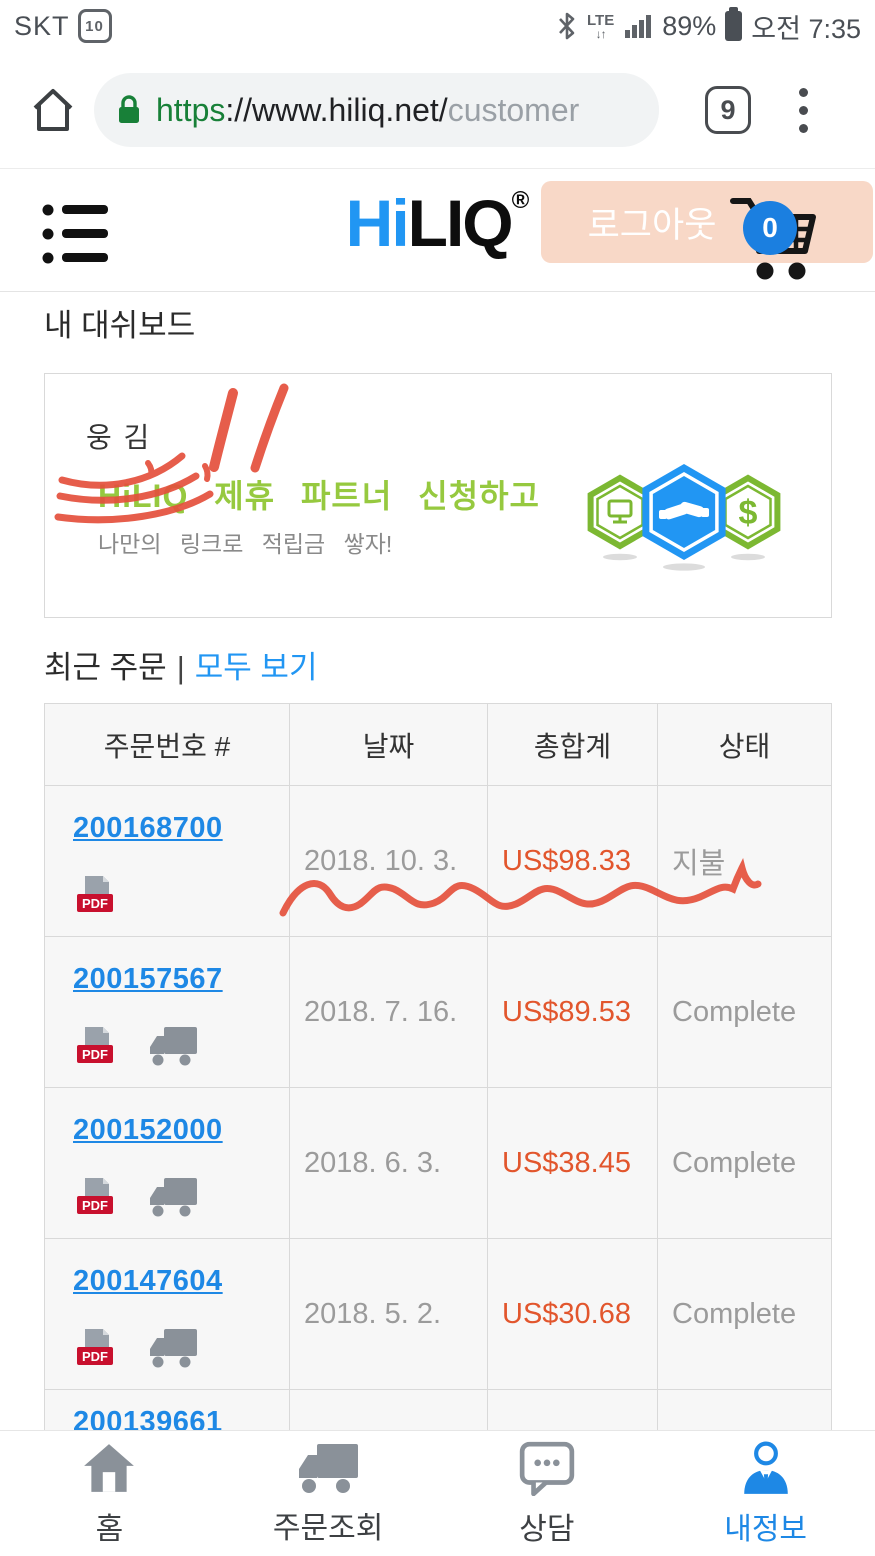 The width and height of the screenshot is (875, 1556). I want to click on order-date: 2018. 7. 16., so click(389, 1012).